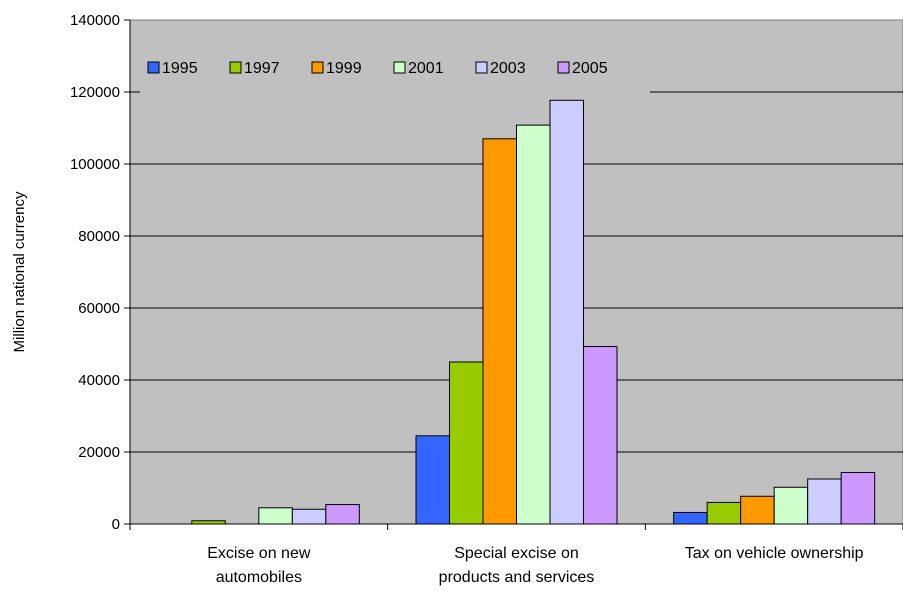 The image size is (903, 597). What do you see at coordinates (99, 236) in the screenshot?
I see `y-tick-label: 80000` at bounding box center [99, 236].